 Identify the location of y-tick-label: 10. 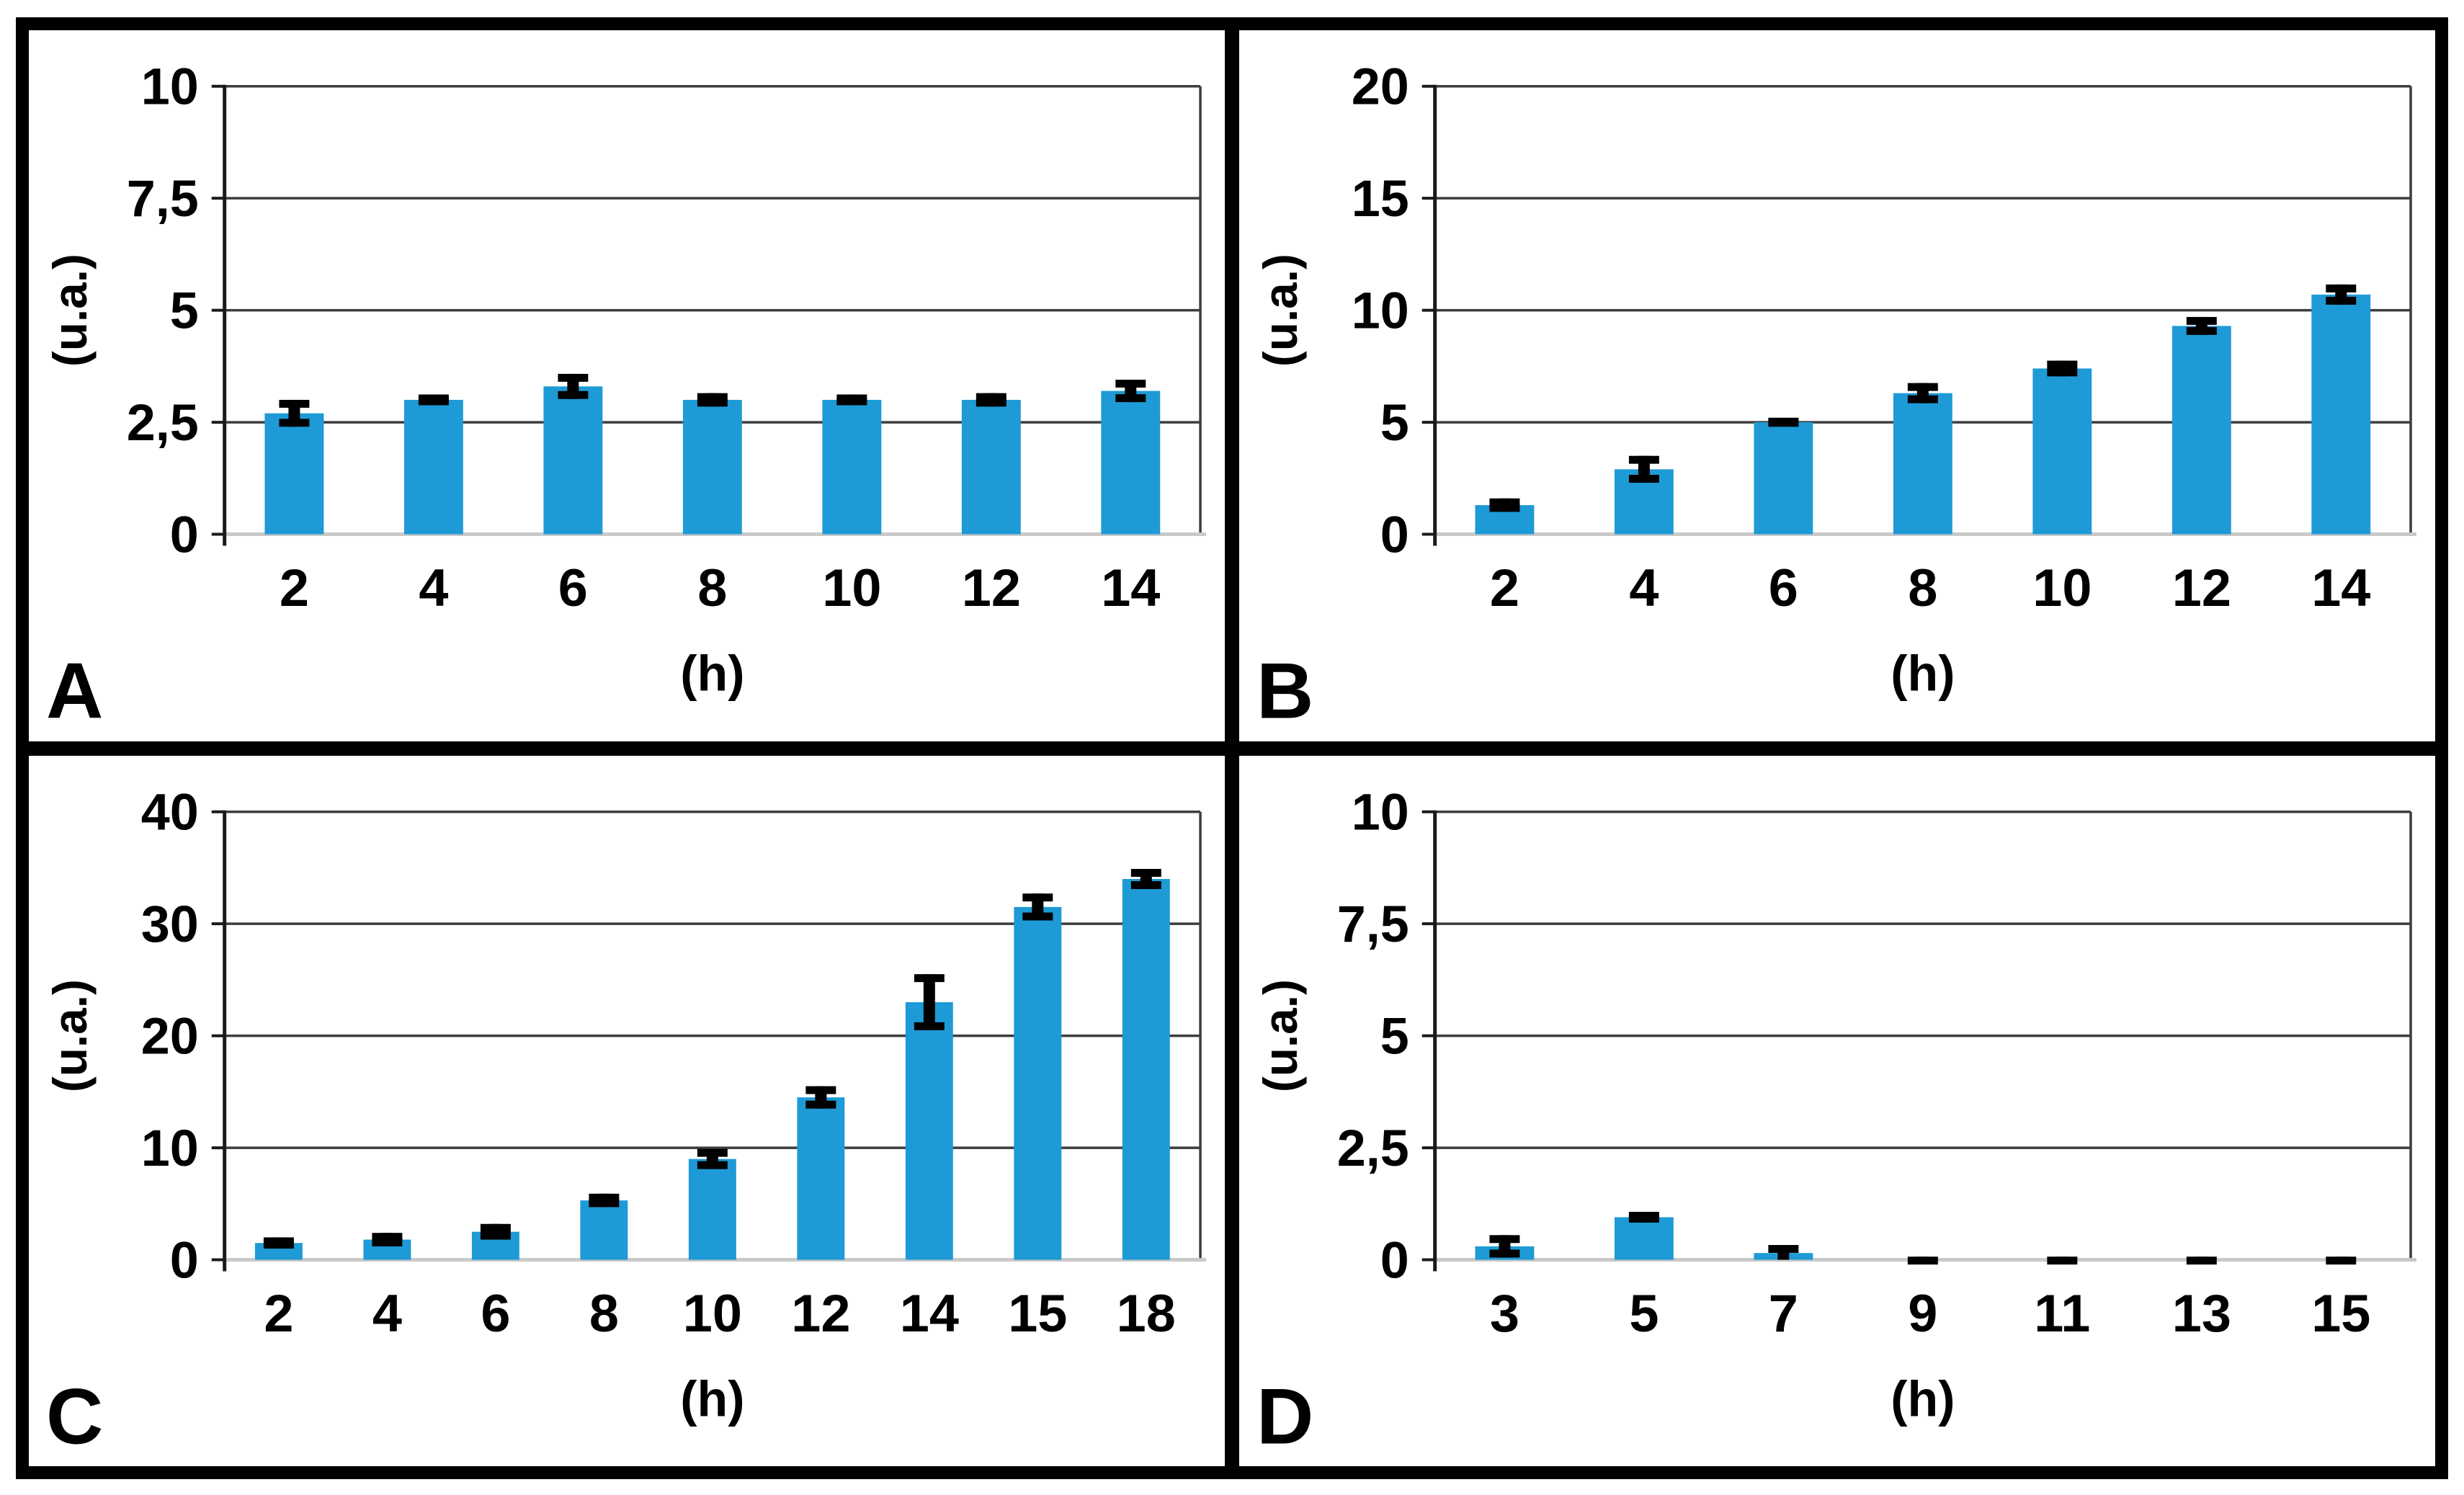
(170, 87).